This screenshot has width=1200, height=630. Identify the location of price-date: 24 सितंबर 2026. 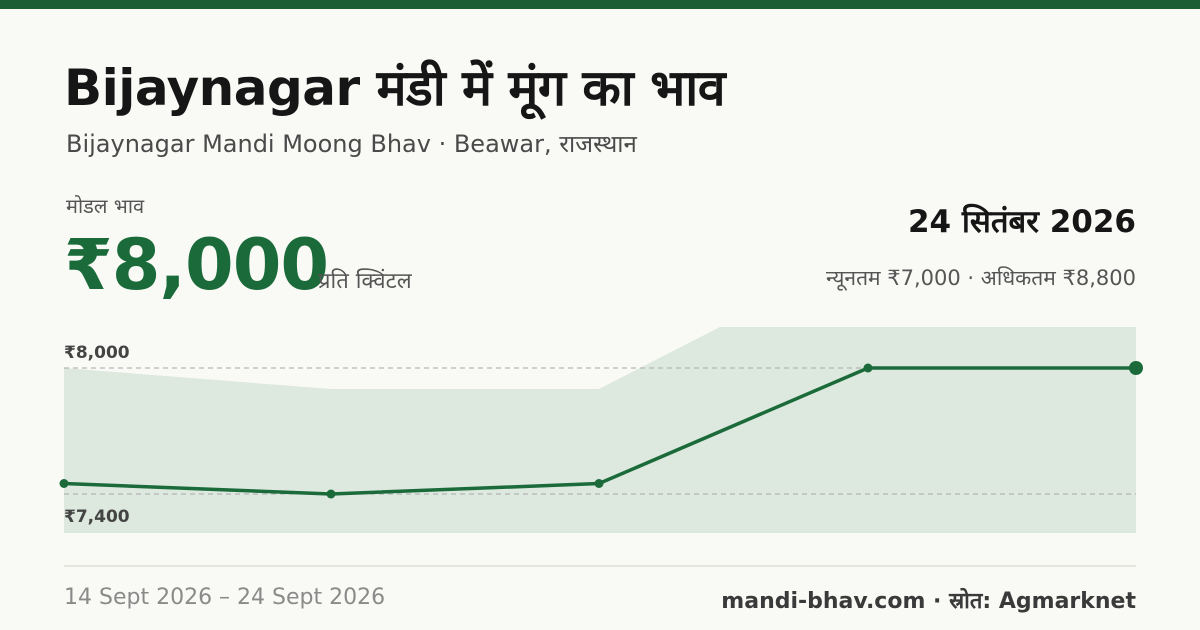
(1021, 222).